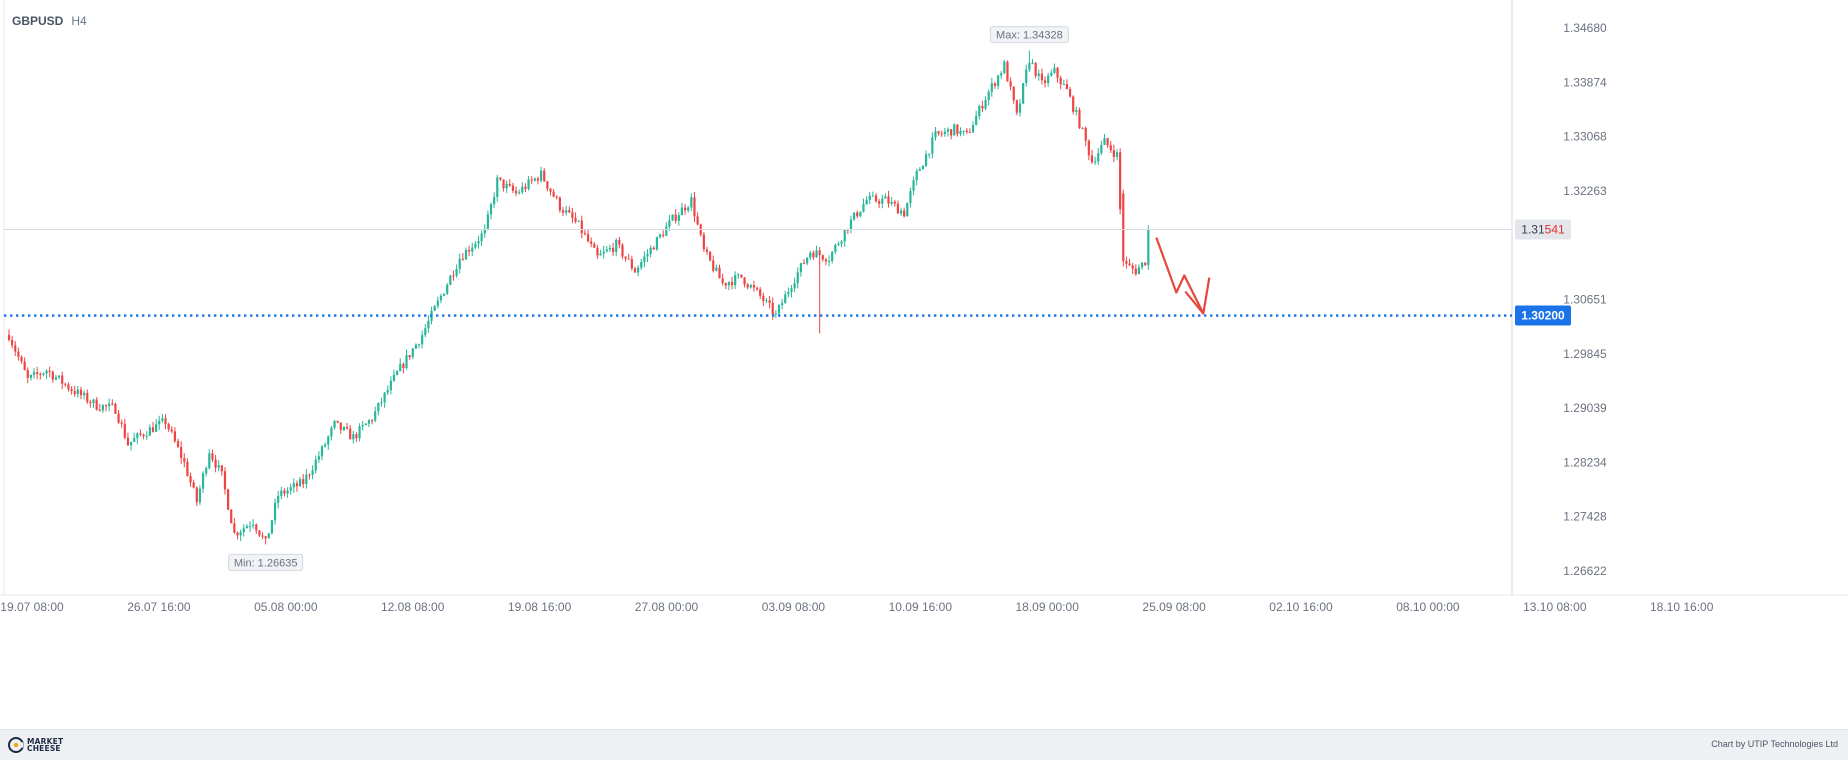  What do you see at coordinates (1543, 229) in the screenshot?
I see `current-price-label: 1.31541` at bounding box center [1543, 229].